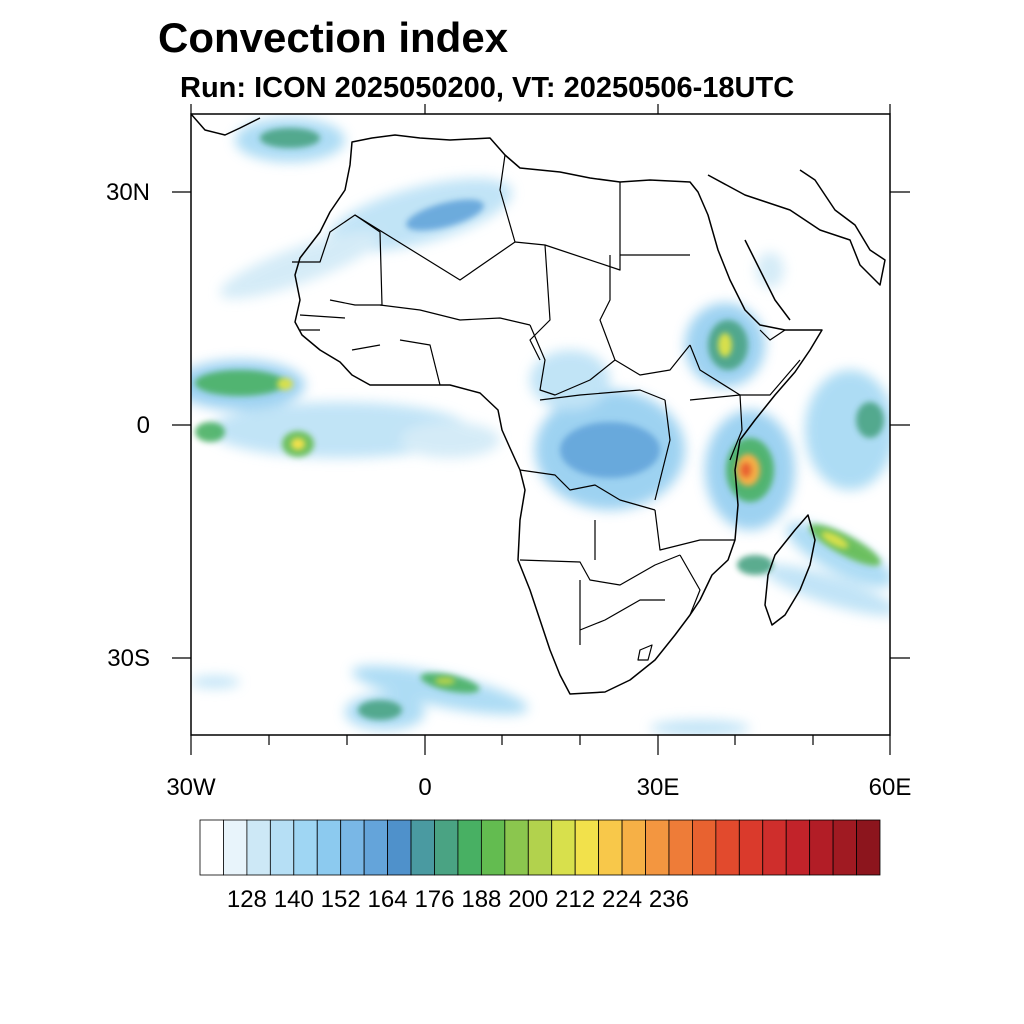  What do you see at coordinates (772, 335) in the screenshot?
I see `border-horn-of-africa` at bounding box center [772, 335].